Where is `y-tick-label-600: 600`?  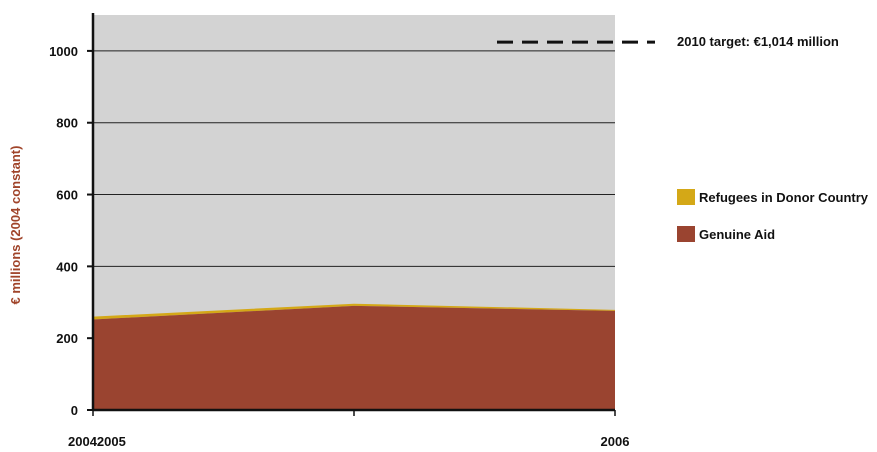 y-tick-label-600: 600 is located at coordinates (67, 195).